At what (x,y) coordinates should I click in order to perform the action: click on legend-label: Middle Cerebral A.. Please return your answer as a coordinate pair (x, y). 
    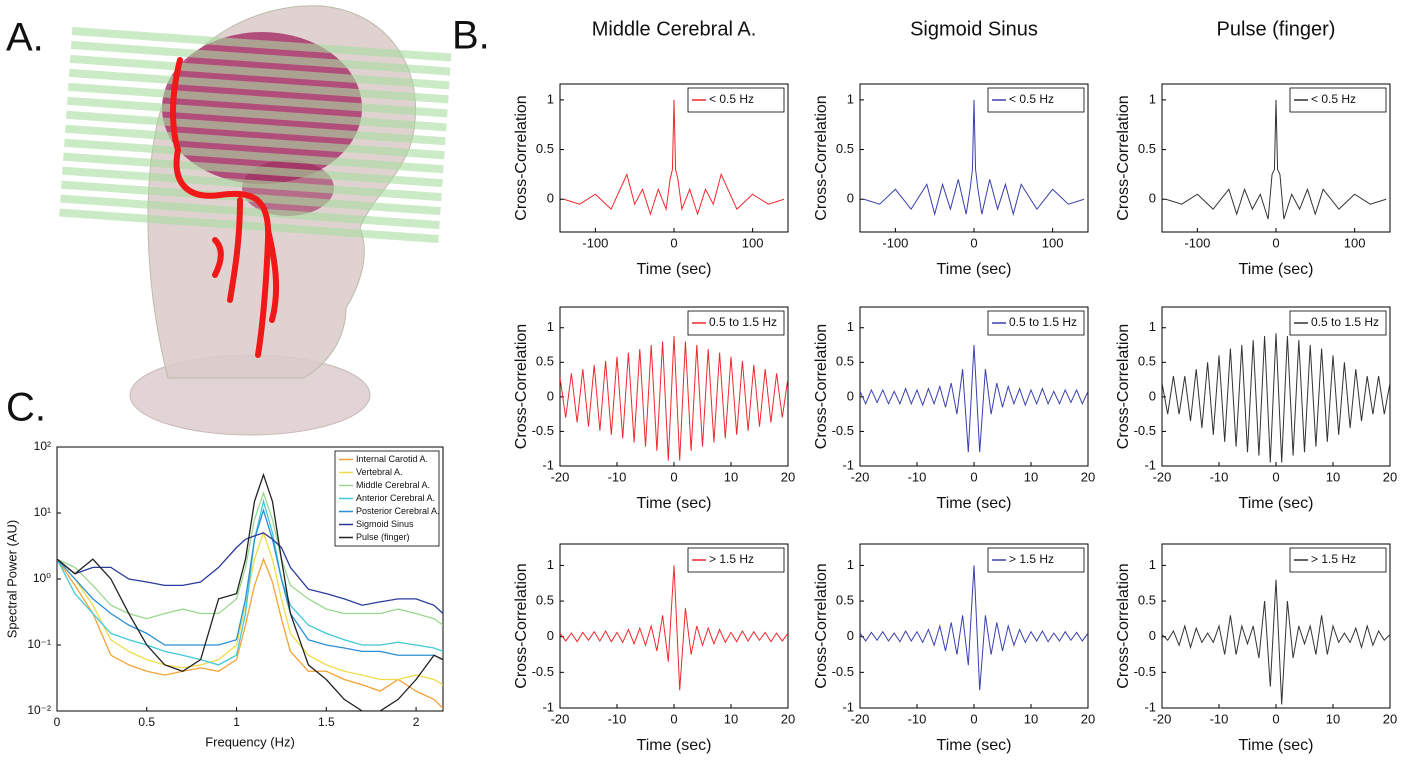
    Looking at the image, I should click on (393, 485).